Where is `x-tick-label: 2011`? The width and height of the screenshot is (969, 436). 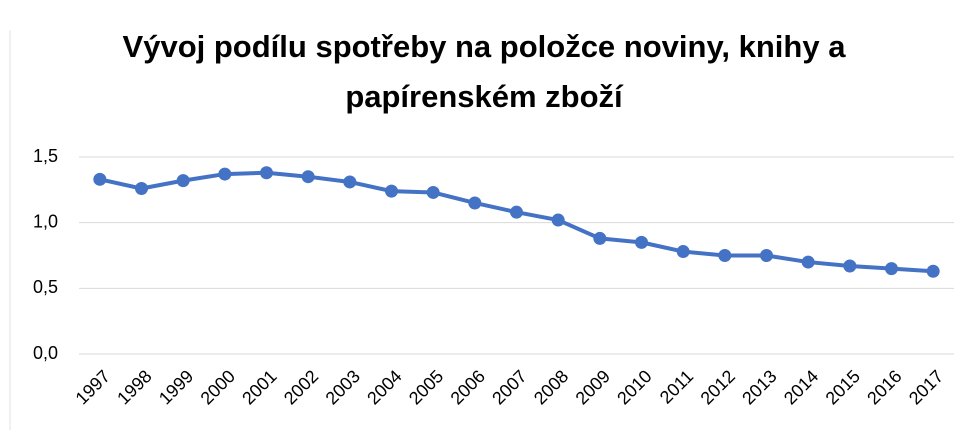
x-tick-label: 2011 is located at coordinates (677, 387).